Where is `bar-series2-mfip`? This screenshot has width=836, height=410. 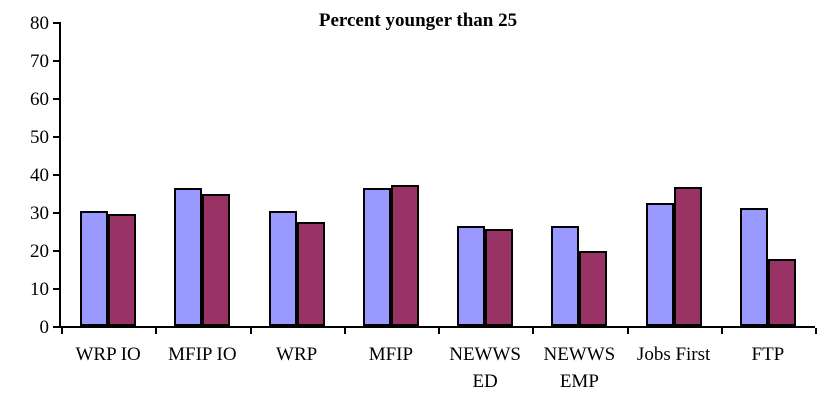
bar-series2-mfip is located at coordinates (404, 255).